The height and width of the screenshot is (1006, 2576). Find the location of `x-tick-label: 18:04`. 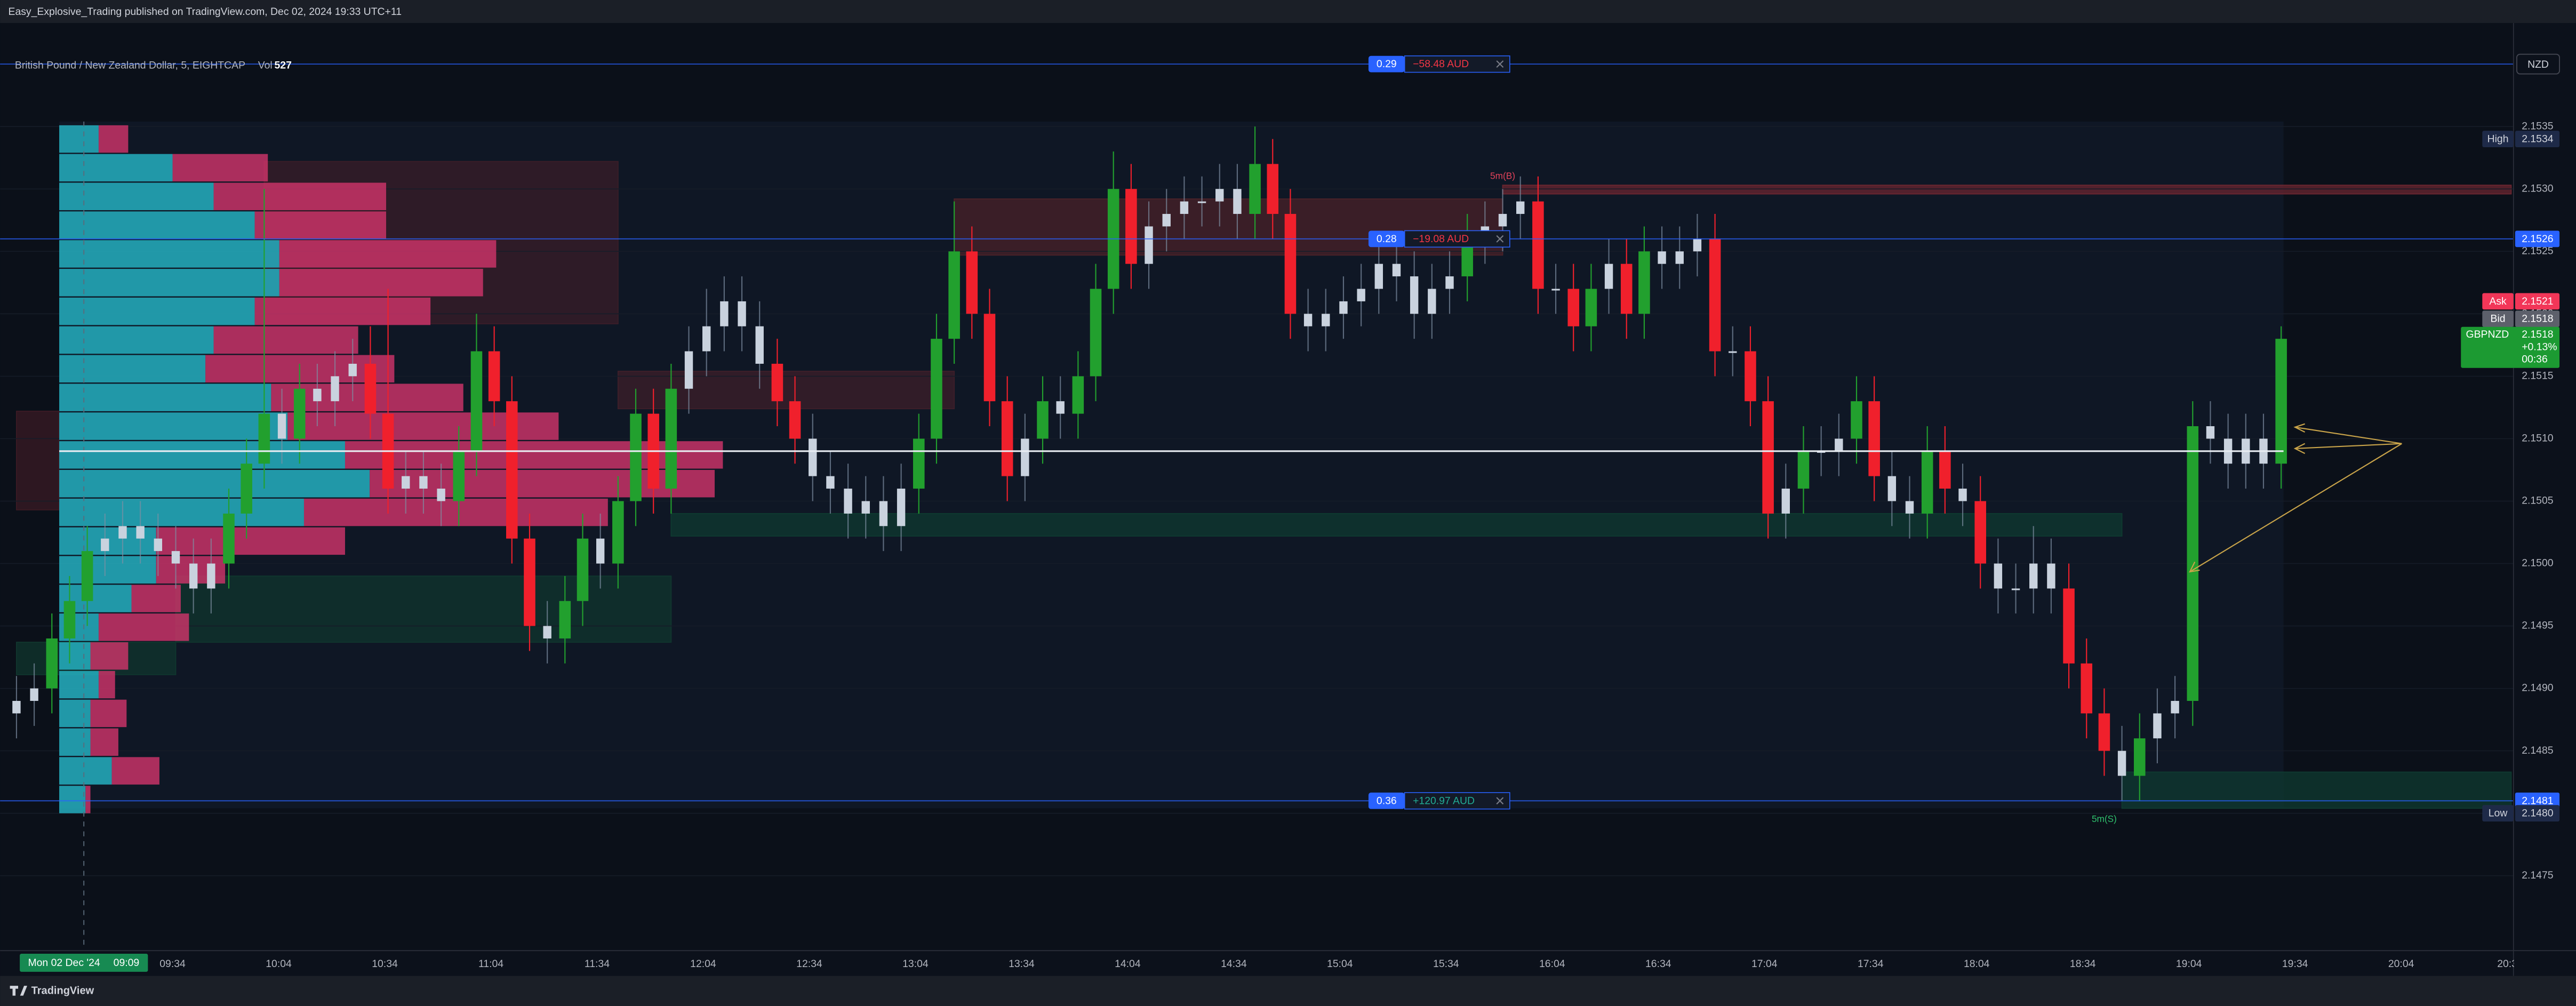

x-tick-label: 18:04 is located at coordinates (1977, 964).